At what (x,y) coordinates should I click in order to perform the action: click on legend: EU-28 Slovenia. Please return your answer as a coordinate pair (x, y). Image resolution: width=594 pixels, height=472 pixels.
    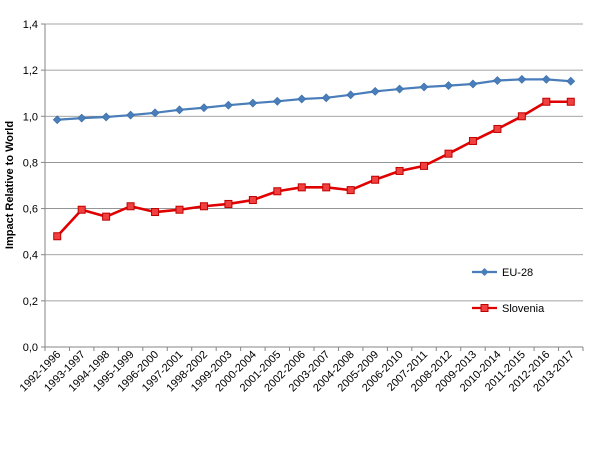
    Looking at the image, I should click on (508, 291).